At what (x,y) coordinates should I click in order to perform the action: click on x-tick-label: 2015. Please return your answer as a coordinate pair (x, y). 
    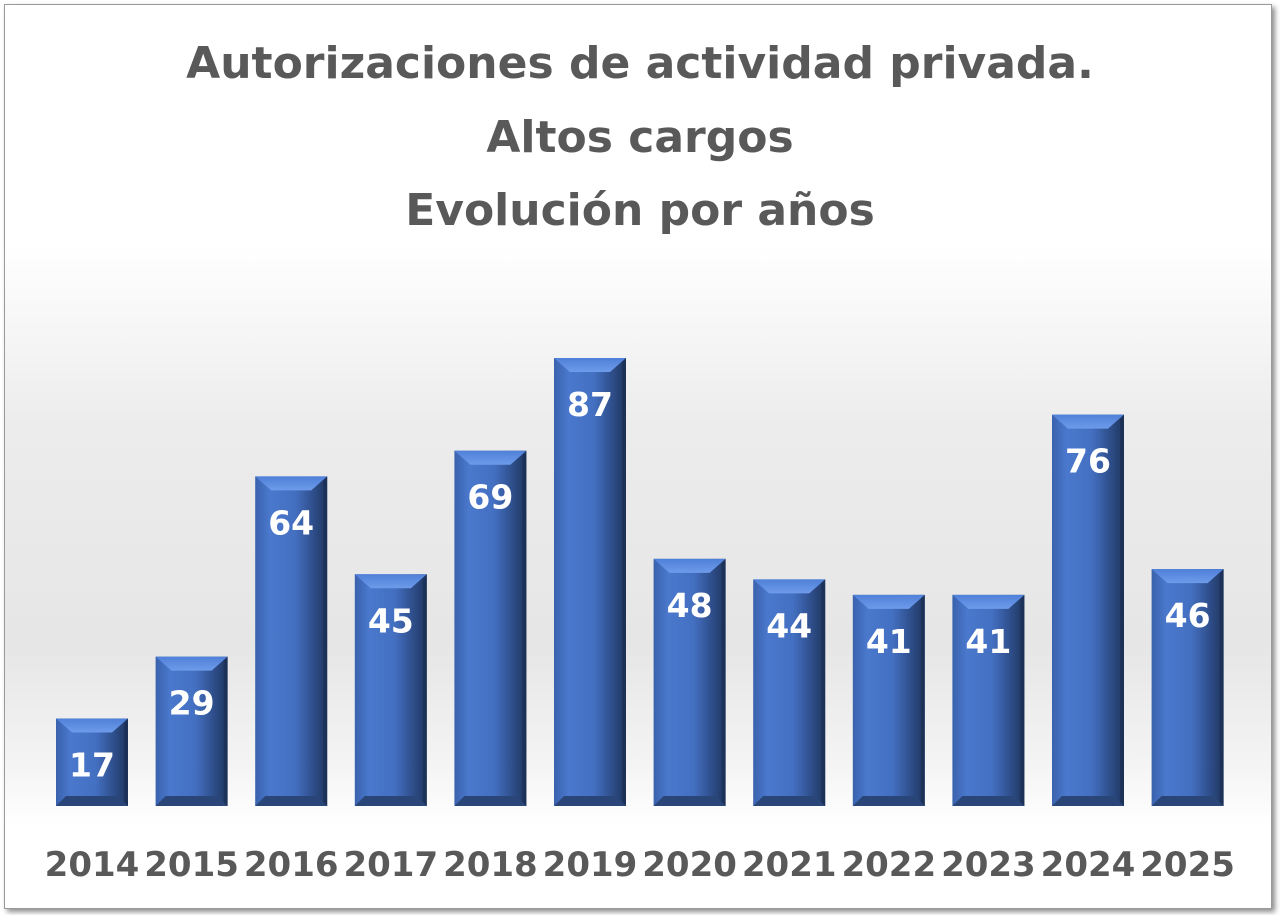
    Looking at the image, I should click on (191, 865).